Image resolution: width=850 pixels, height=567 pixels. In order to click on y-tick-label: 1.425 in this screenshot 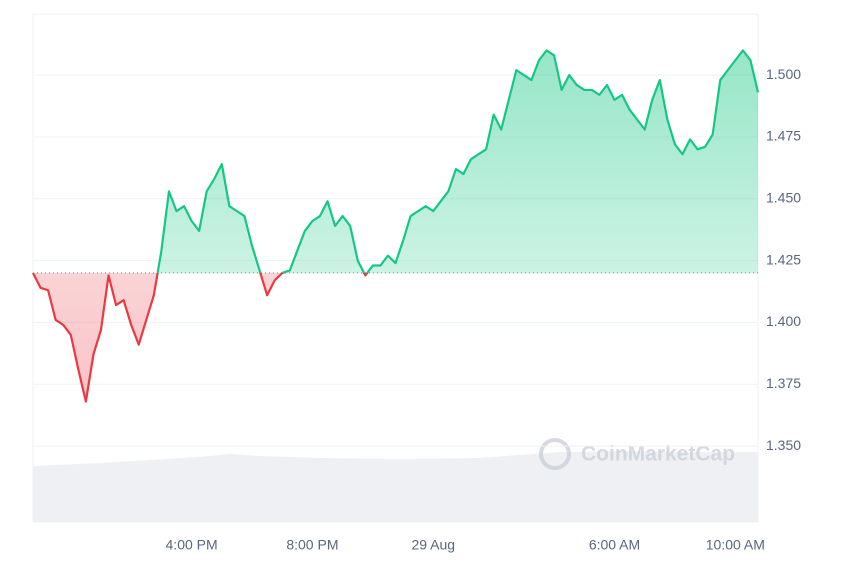, I will do `click(783, 259)`.